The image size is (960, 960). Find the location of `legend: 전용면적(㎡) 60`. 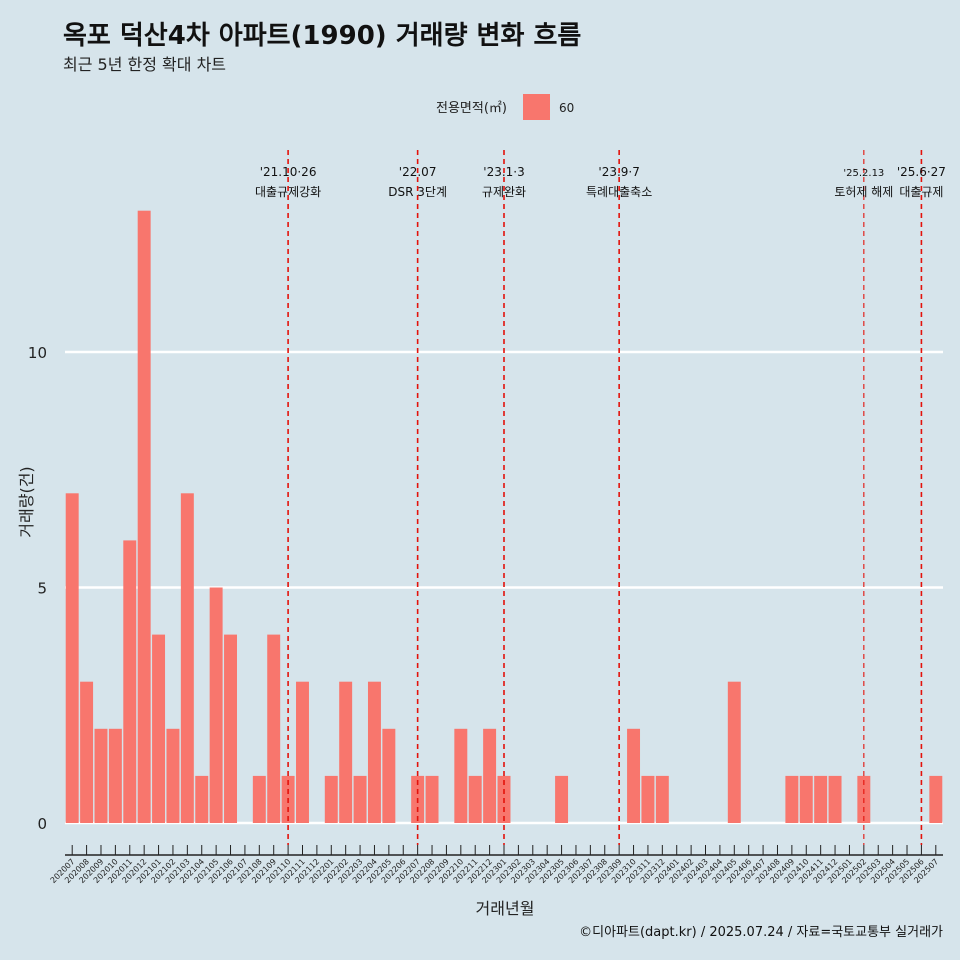

legend: 전용면적(㎡) 60 is located at coordinates (505, 107).